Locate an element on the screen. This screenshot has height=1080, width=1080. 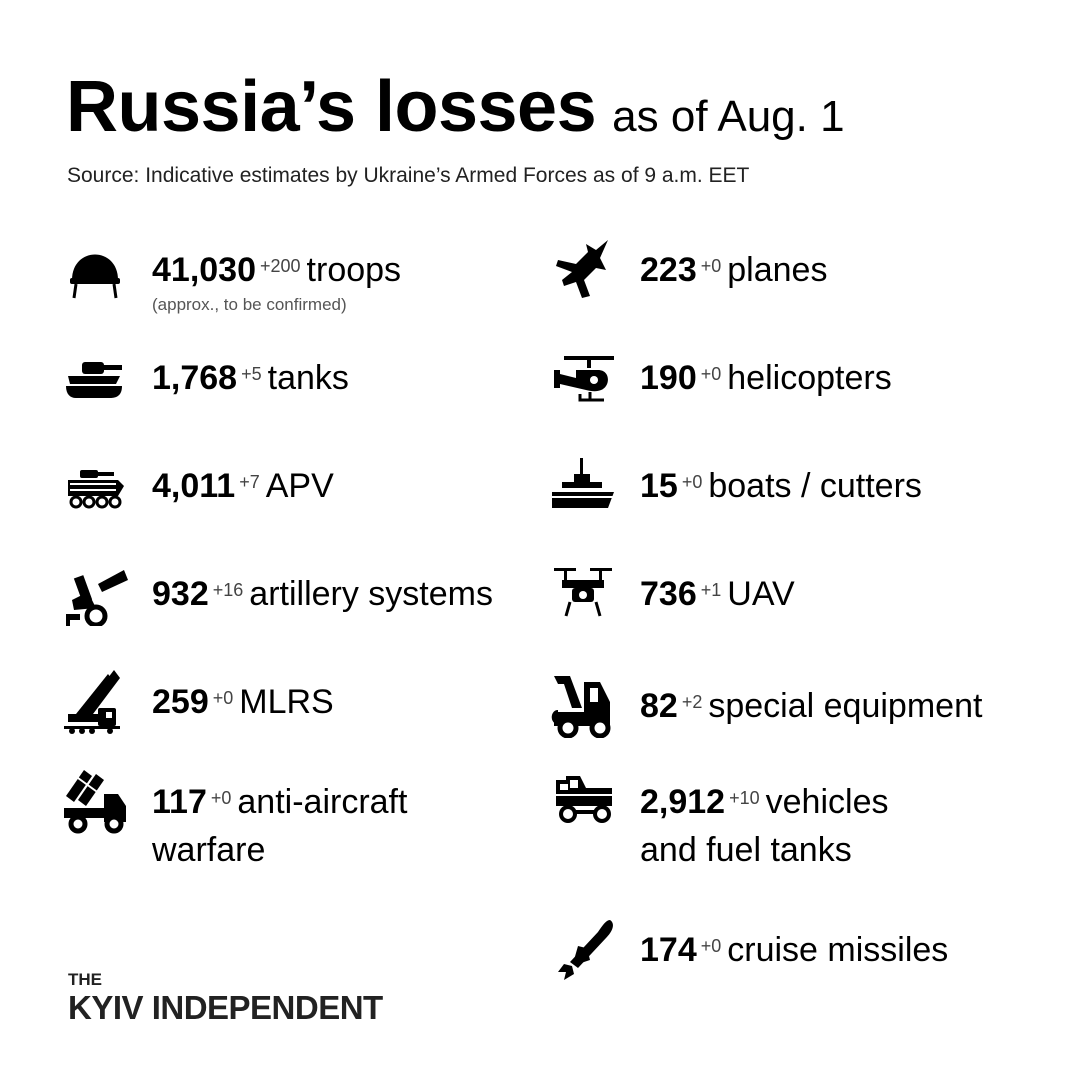
mlrs-icon is located at coordinates (95, 701).